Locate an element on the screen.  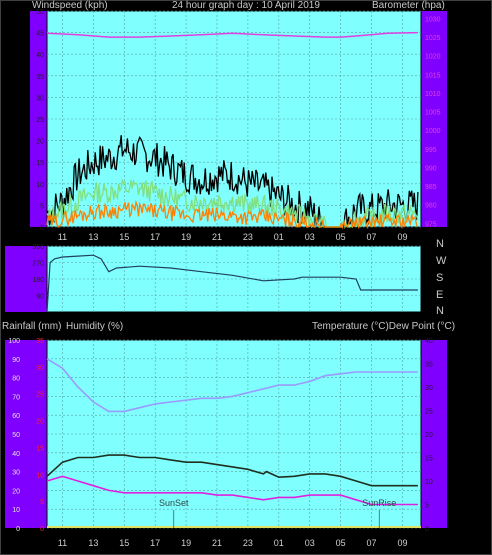
wind-axis-tick: 20 is located at coordinates (40, 142).